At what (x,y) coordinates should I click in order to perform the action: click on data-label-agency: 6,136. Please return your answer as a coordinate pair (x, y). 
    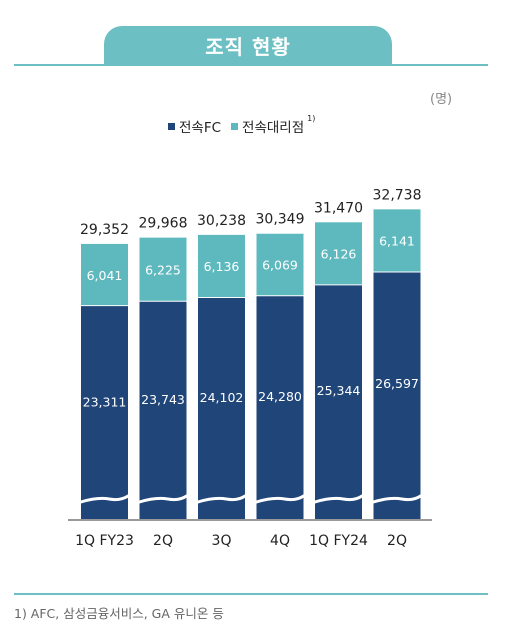
    Looking at the image, I should click on (222, 266).